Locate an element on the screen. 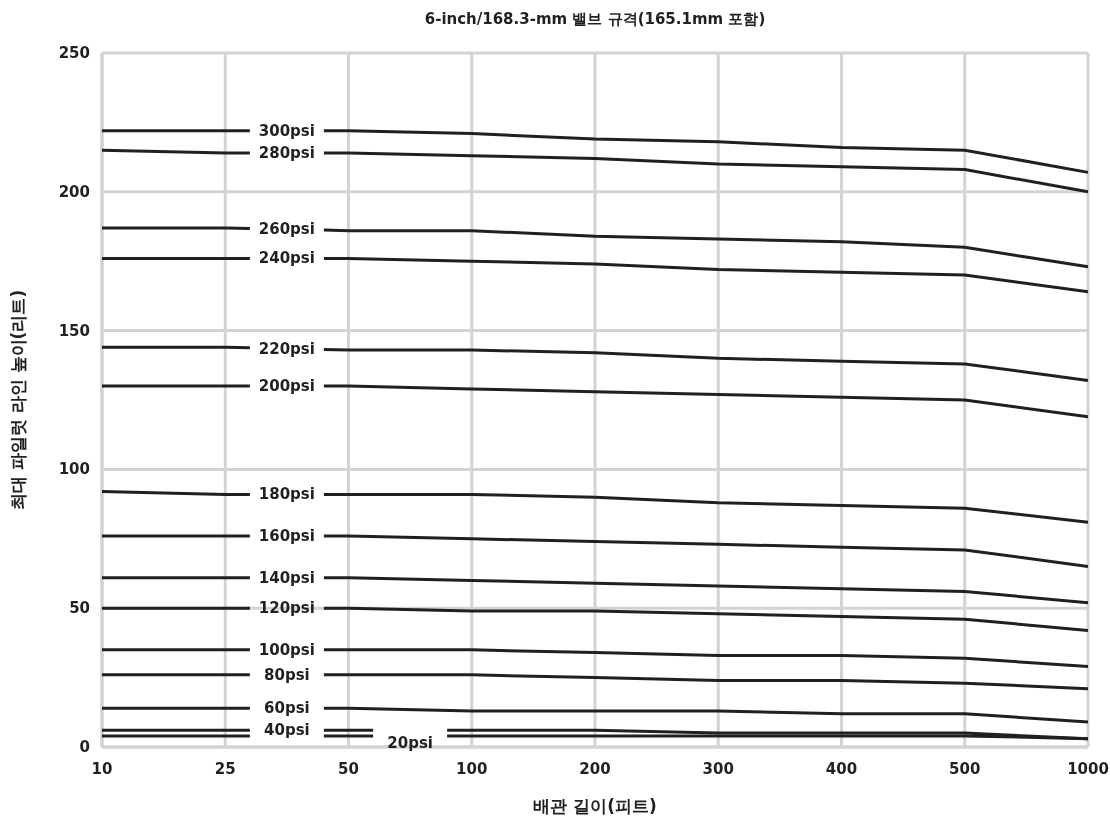 This screenshot has width=1110, height=827. x-tick-label: 400 is located at coordinates (841, 769).